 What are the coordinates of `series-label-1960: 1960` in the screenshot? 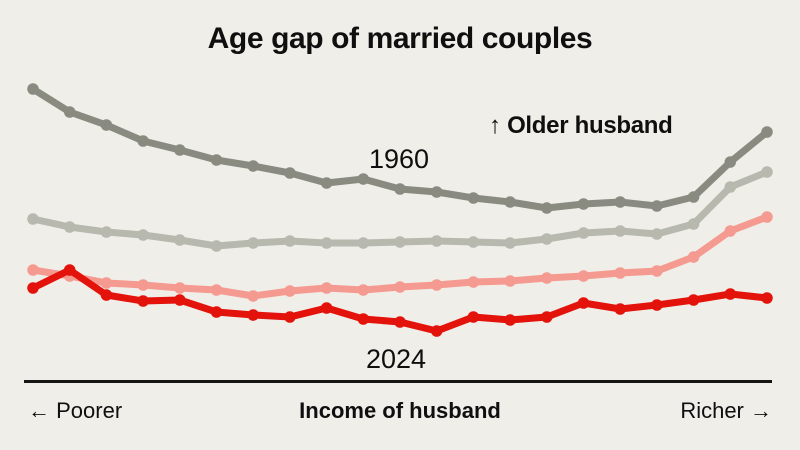 It's located at (399, 159).